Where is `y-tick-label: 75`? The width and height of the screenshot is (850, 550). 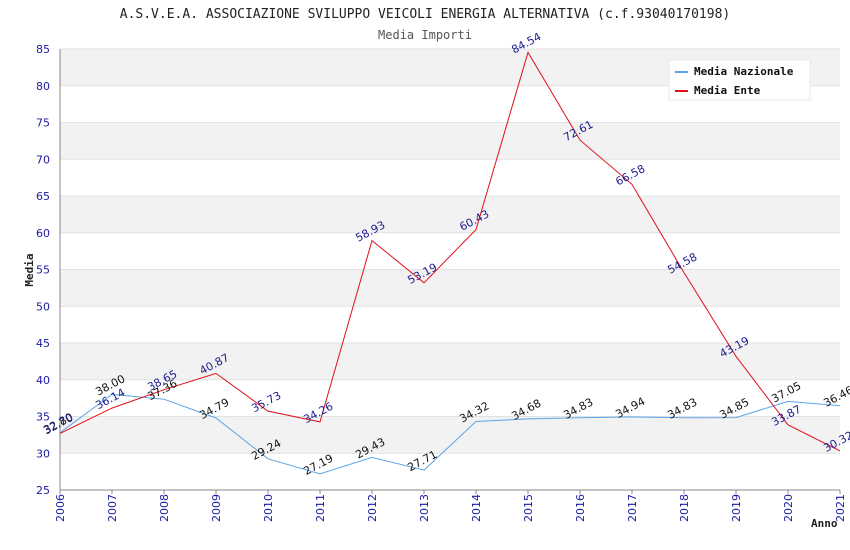
y-tick-label: 75 is located at coordinates (43, 123).